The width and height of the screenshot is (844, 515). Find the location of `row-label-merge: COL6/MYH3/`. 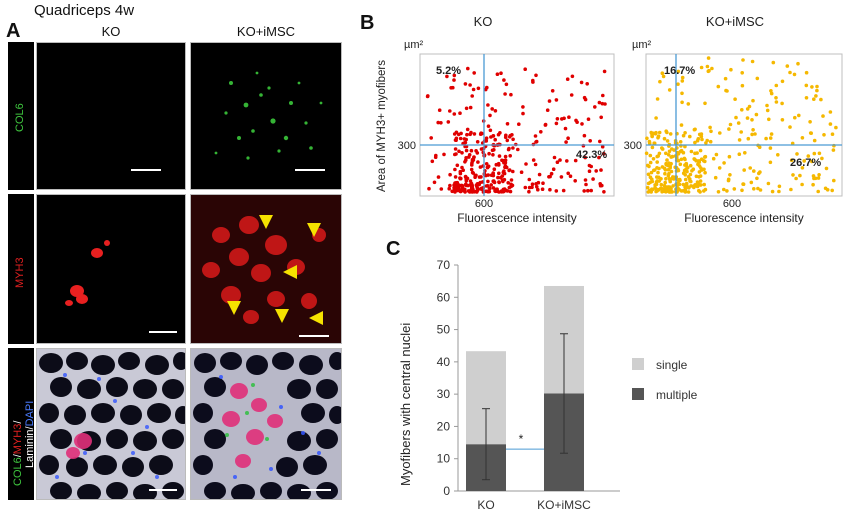

row-label-merge: COL6/MYH3/ is located at coordinates (18, 453).